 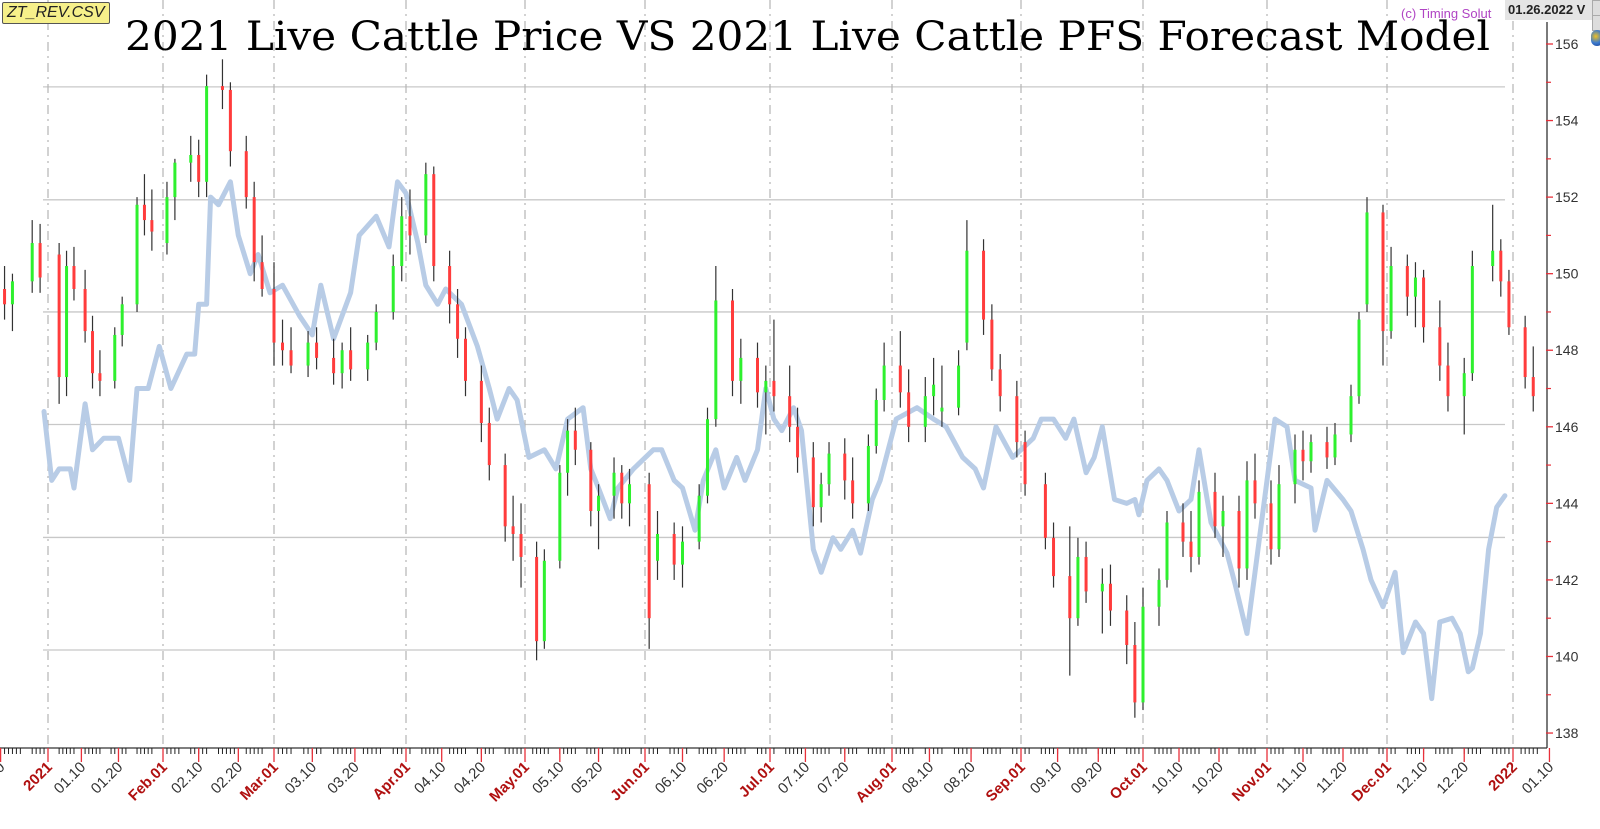 What do you see at coordinates (38, 777) in the screenshot?
I see `x-tick-label: 2021` at bounding box center [38, 777].